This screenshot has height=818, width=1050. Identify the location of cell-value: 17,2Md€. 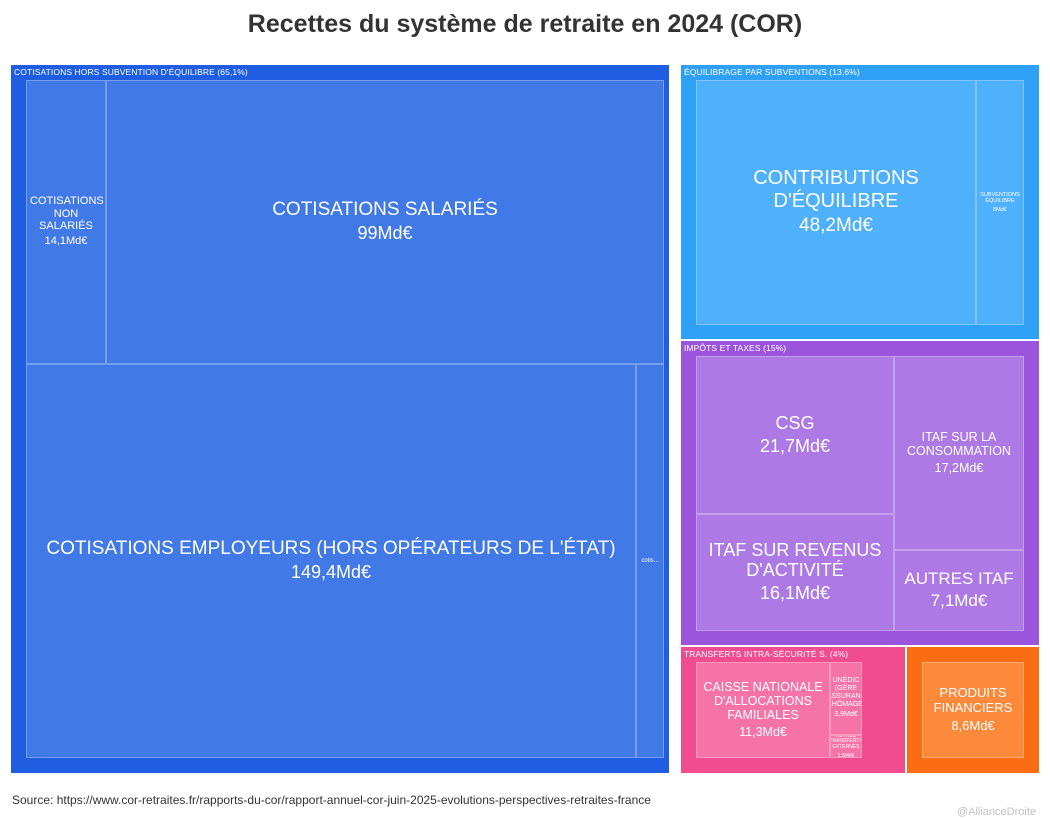
(959, 468).